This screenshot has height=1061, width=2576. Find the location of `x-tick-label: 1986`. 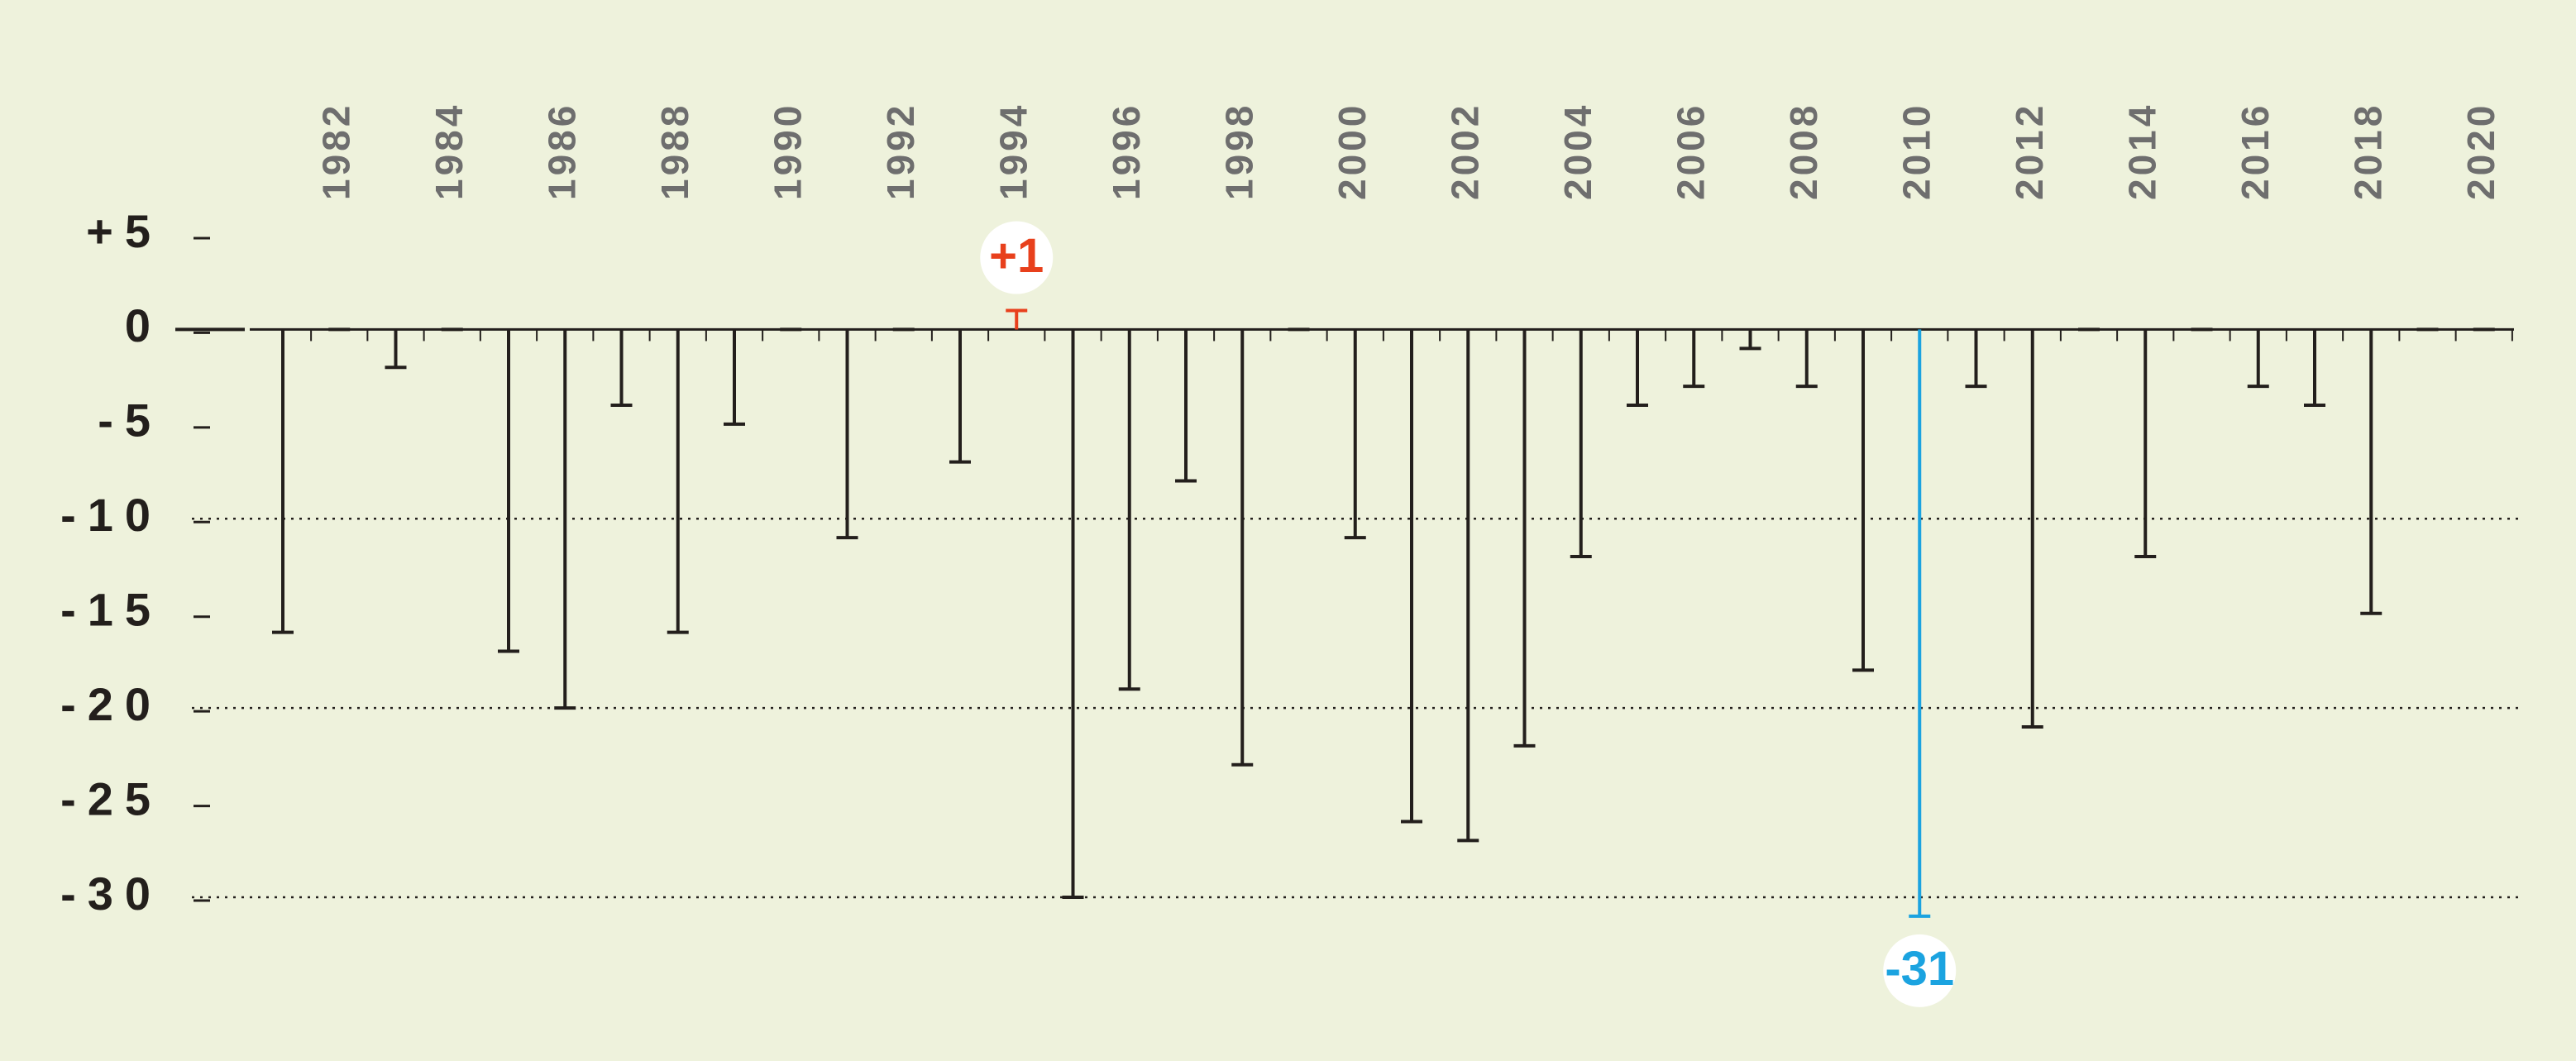

x-tick-label: 1986 is located at coordinates (561, 151).